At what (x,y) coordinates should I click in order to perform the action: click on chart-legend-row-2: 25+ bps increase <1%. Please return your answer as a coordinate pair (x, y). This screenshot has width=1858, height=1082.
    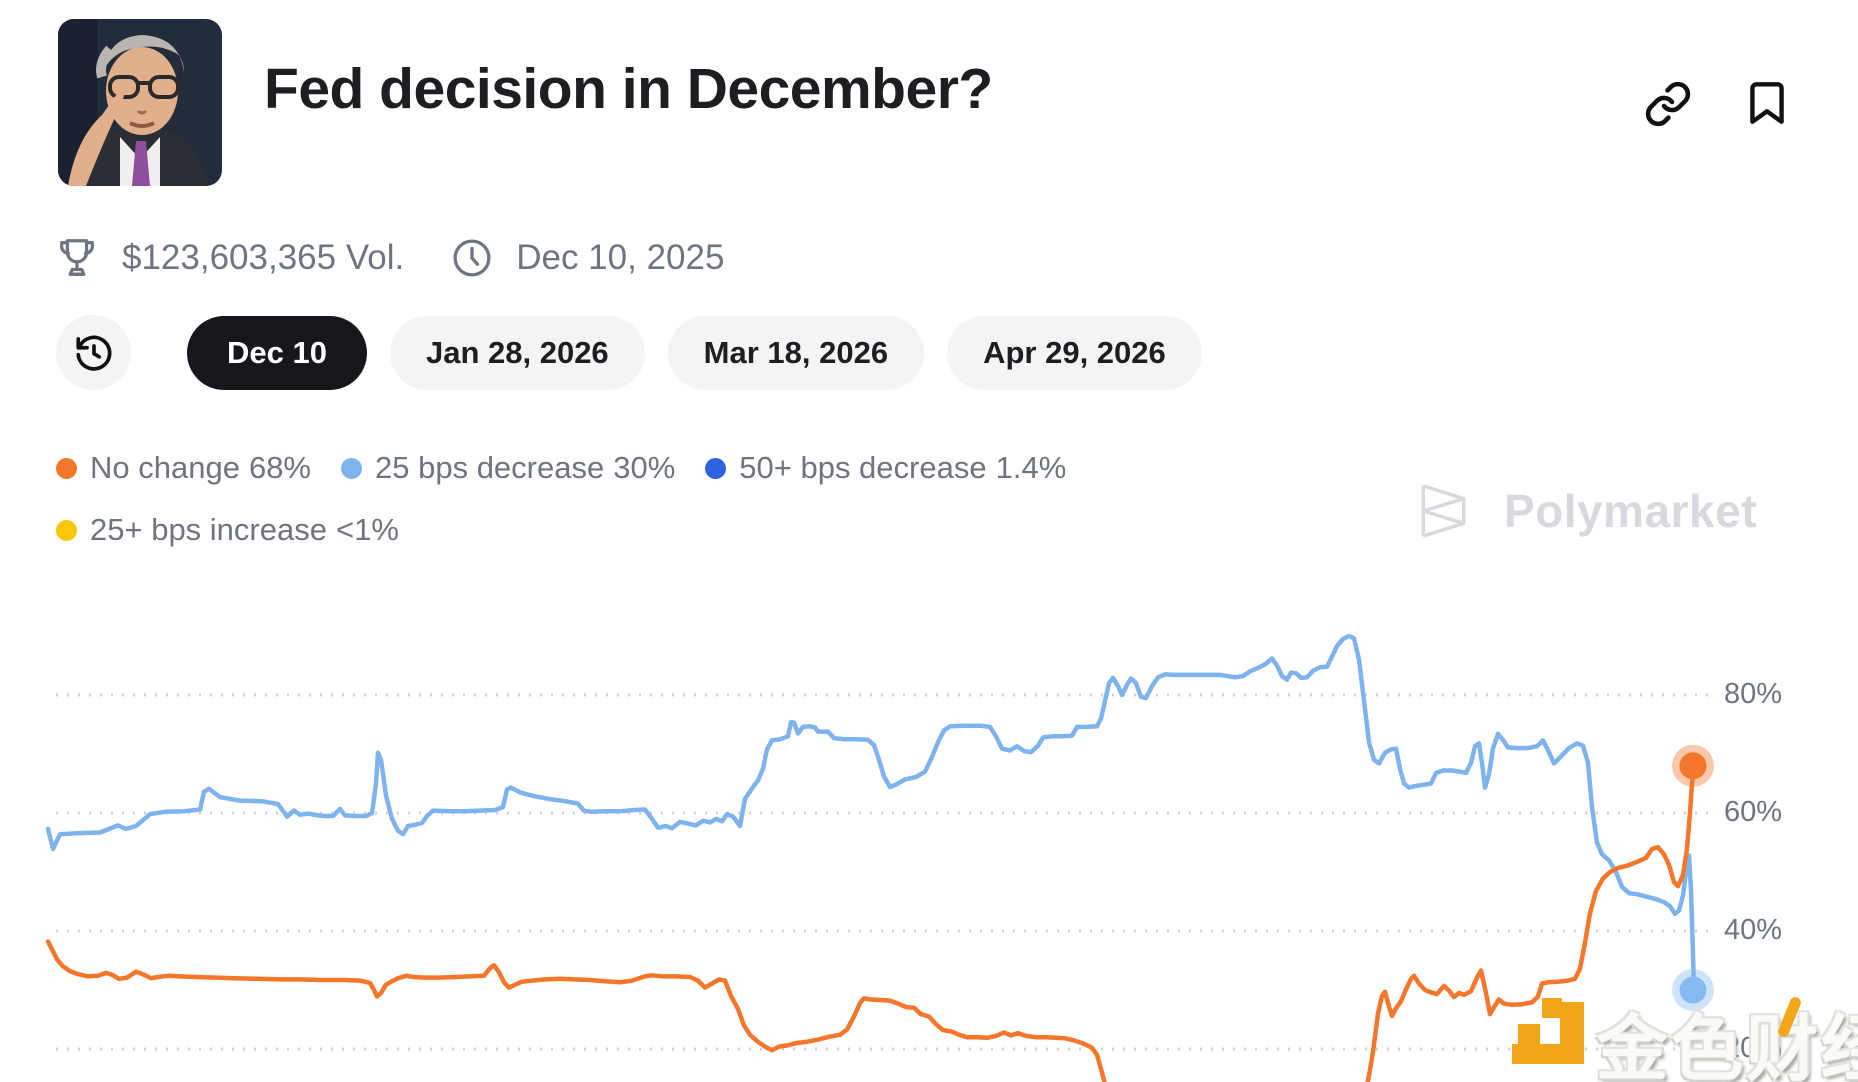
    Looking at the image, I should click on (242, 530).